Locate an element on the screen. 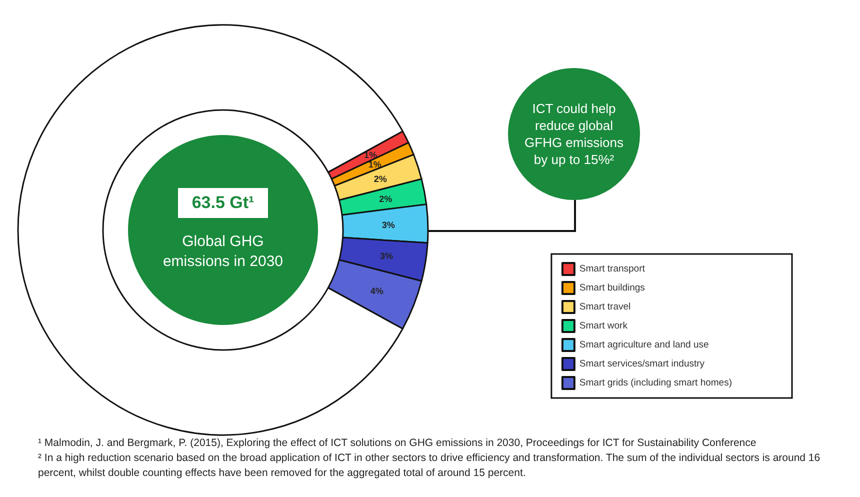  text: ² In a high reduction scenario based on the broad application of ICT in other sectors to drive efficiency and transformation. The sum of the individual sectors is around 16 percent, whilst double counting effects have been removed for the aggregated total of around 15 percent. is located at coordinates (430, 466).